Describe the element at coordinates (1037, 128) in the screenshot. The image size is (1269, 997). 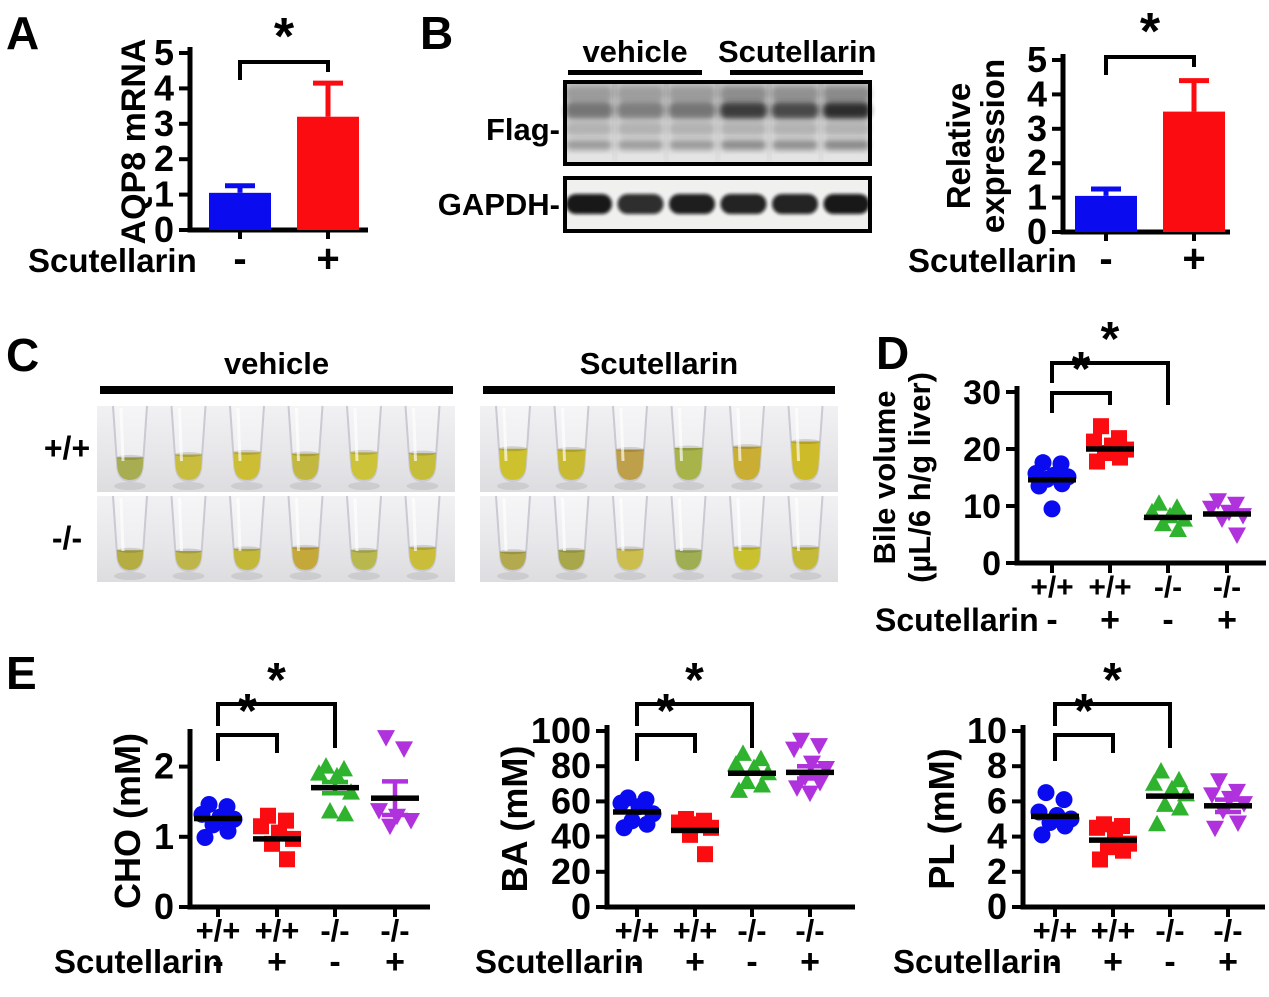
I see `y-tick-label: 3` at that location.